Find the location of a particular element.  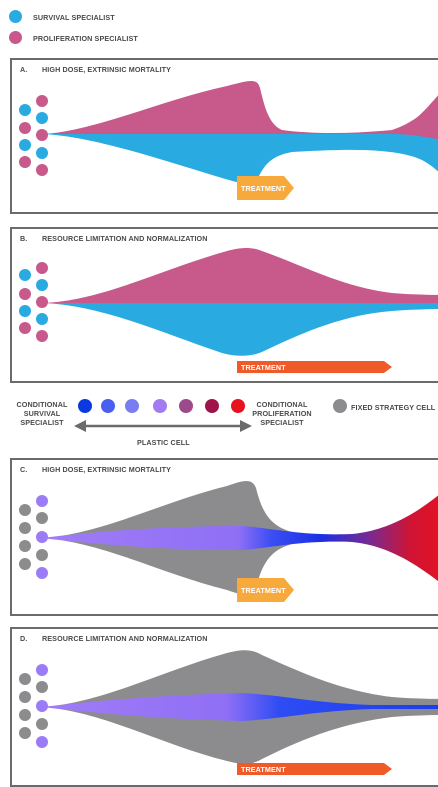

panel-c-title: HIGH DOSE, EXTRINSIC MORTALITY is located at coordinates (107, 469).